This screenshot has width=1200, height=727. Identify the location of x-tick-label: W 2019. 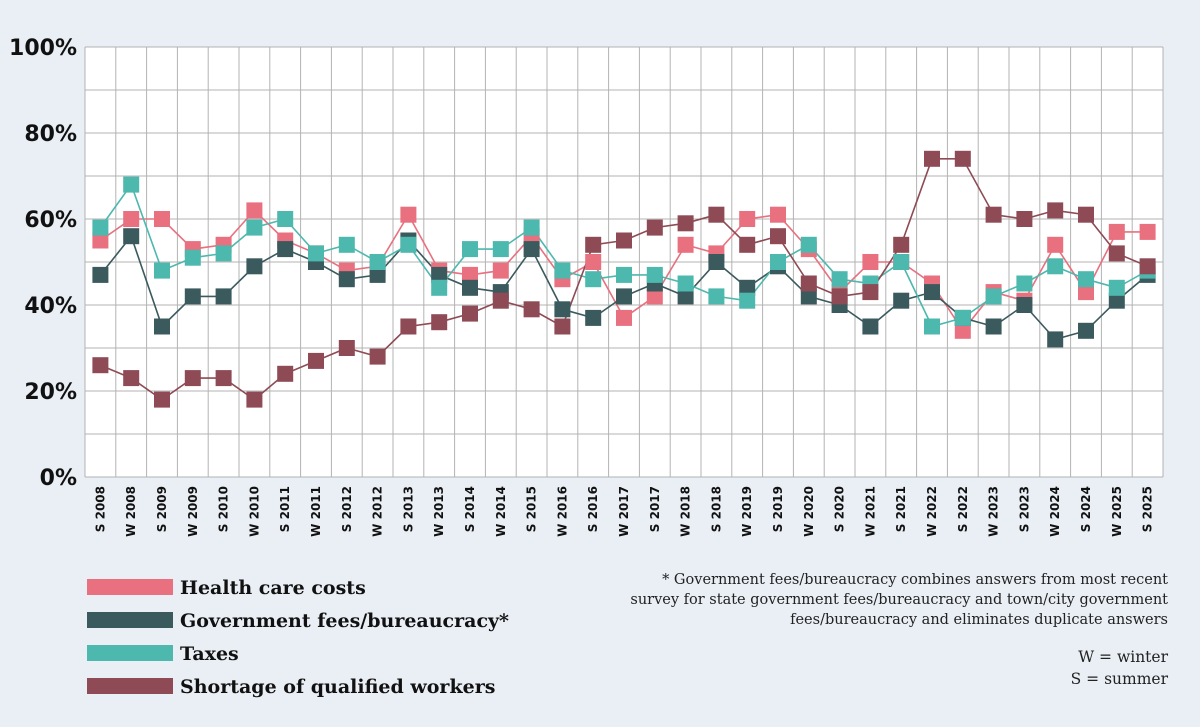
(747, 511).